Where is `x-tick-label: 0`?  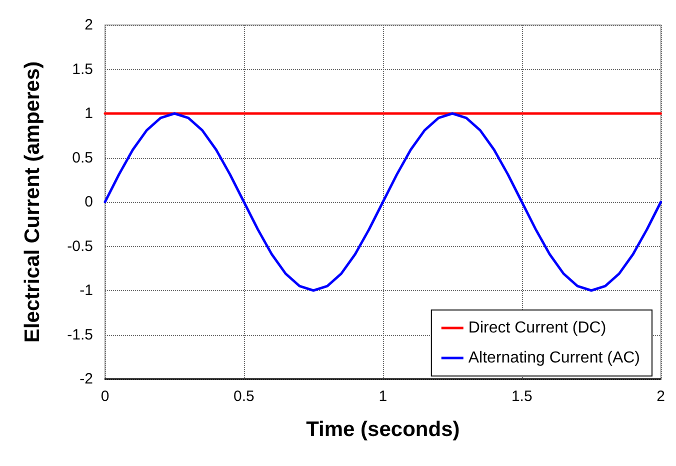 x-tick-label: 0 is located at coordinates (105, 396).